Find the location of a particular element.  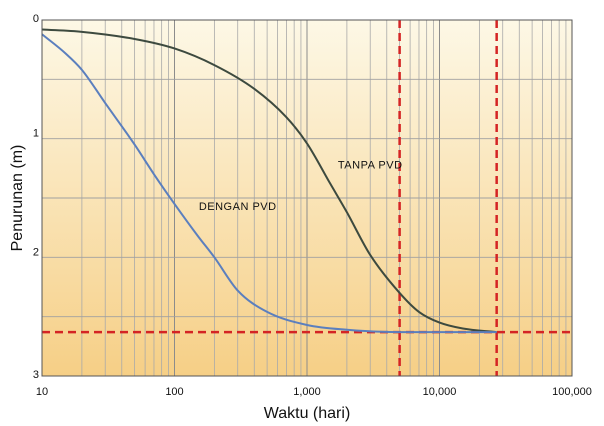

x-axis-title: Waktu (hari) is located at coordinates (307, 413).